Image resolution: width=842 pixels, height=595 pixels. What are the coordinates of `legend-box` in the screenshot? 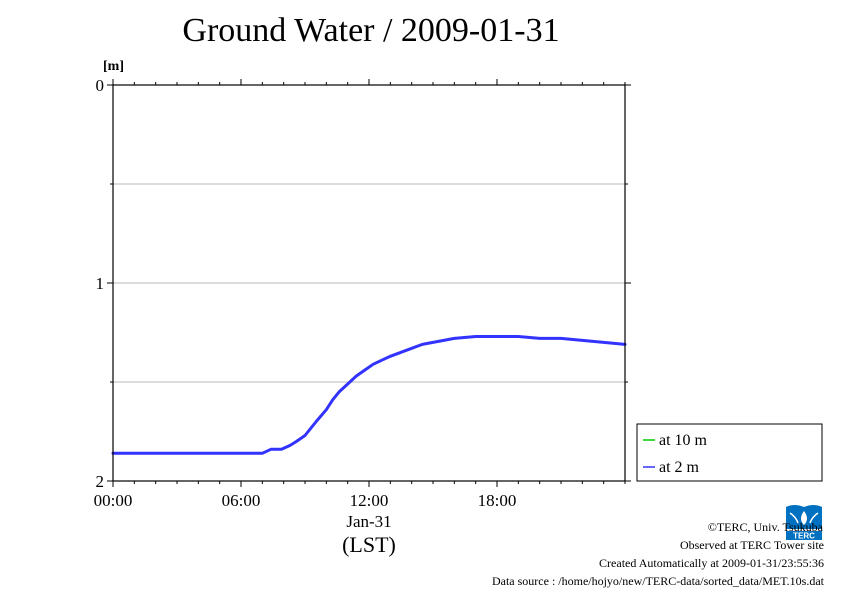 It's located at (729, 452).